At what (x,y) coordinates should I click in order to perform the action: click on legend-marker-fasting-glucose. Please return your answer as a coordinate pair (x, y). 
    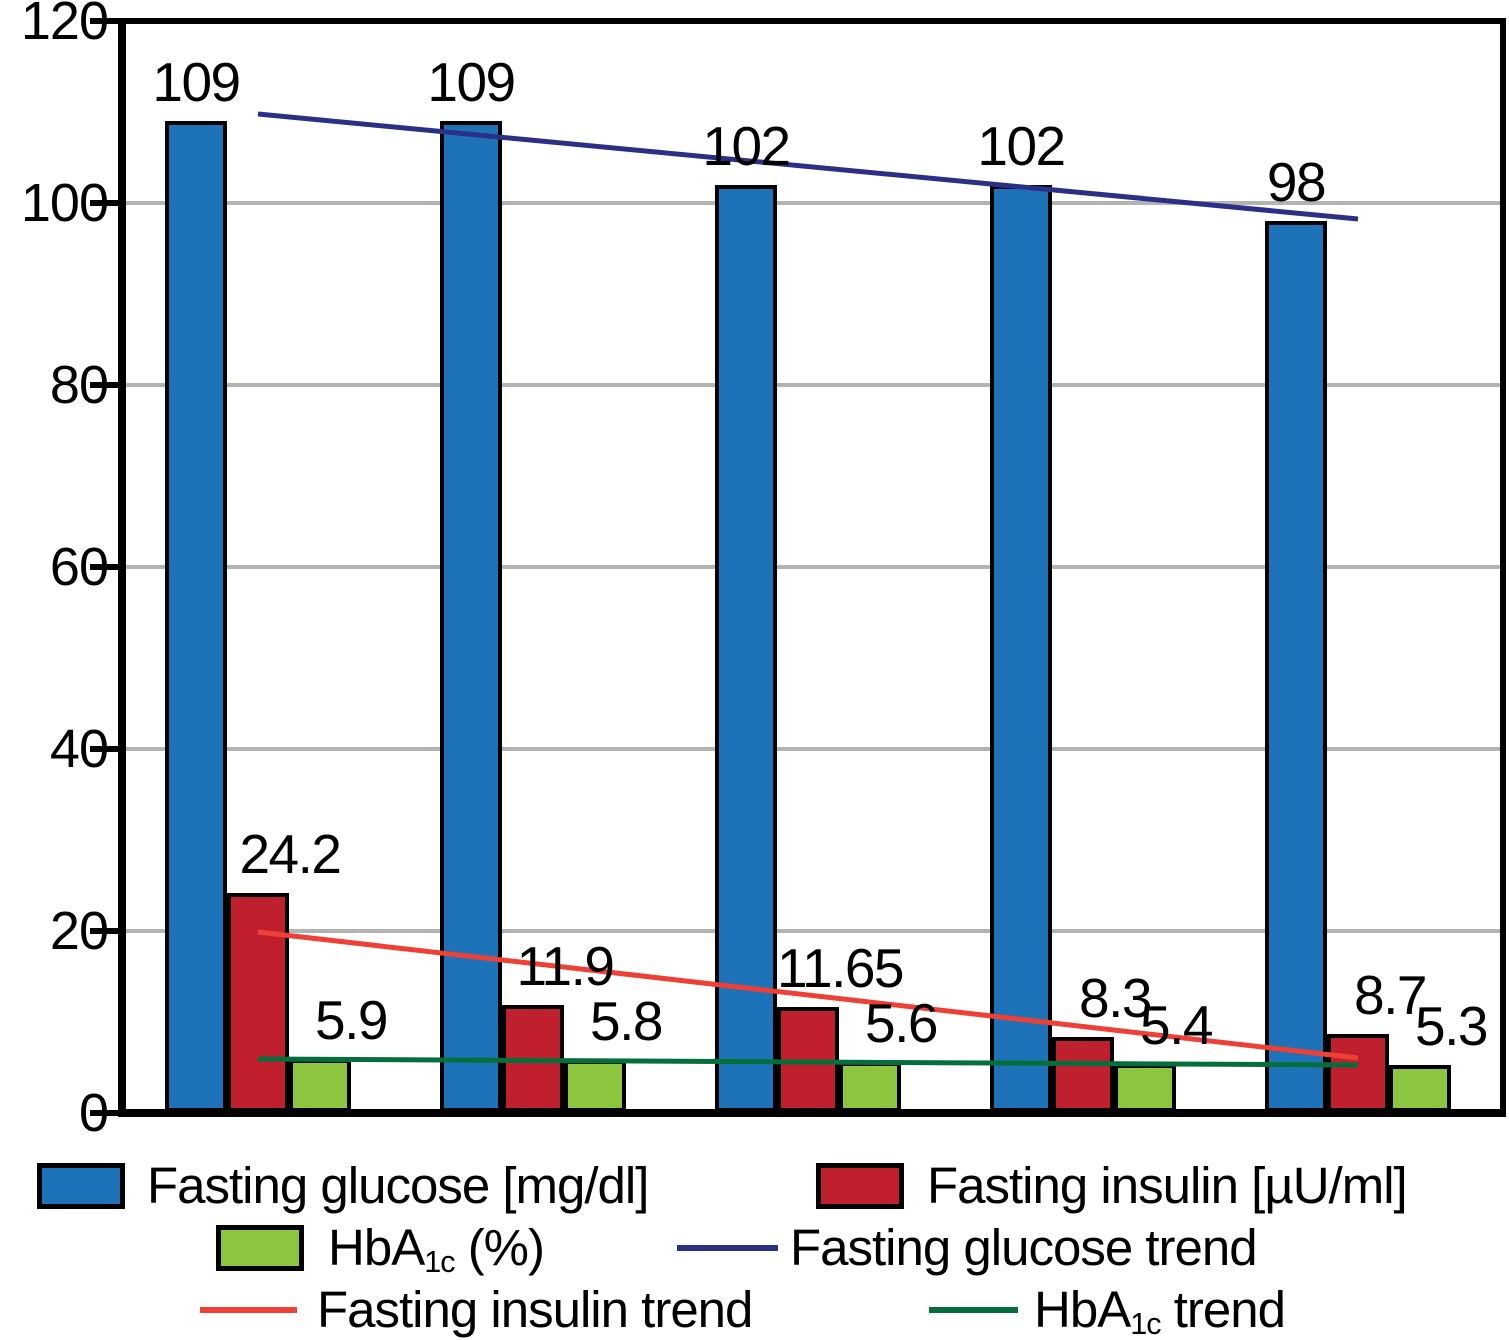
    Looking at the image, I should click on (81, 1186).